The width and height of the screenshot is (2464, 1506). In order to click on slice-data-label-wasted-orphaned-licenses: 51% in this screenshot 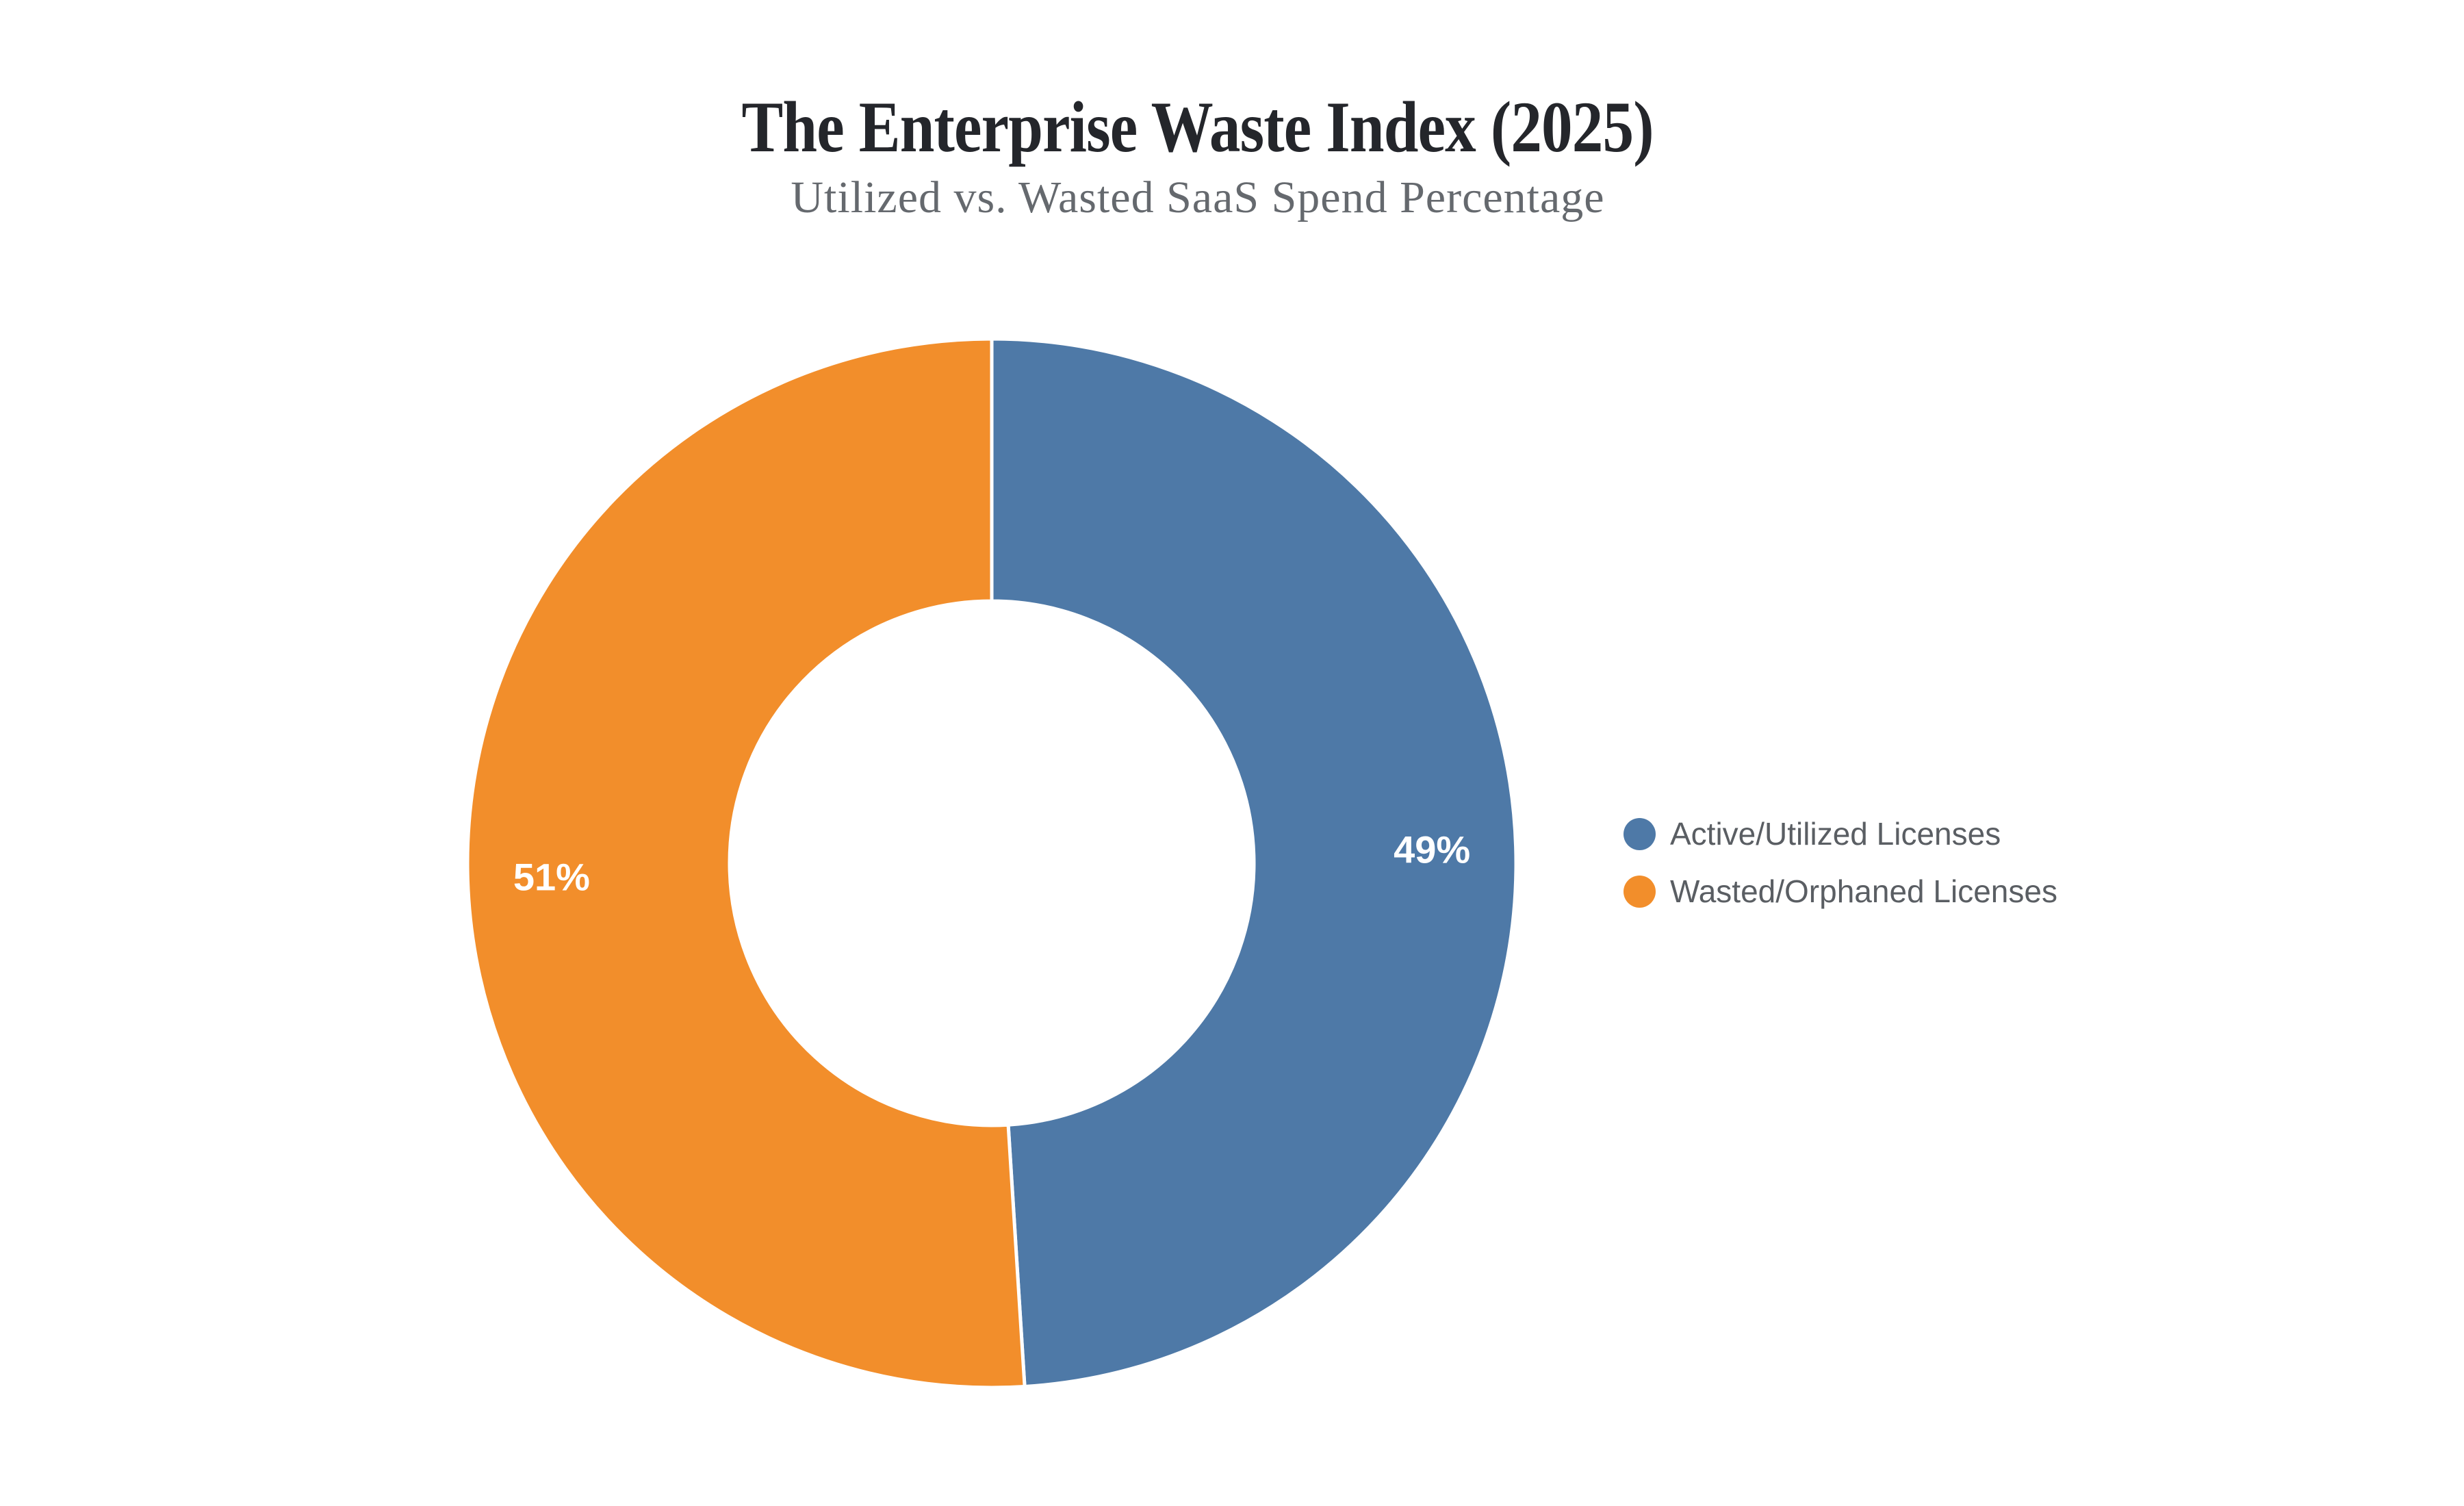, I will do `click(551, 878)`.